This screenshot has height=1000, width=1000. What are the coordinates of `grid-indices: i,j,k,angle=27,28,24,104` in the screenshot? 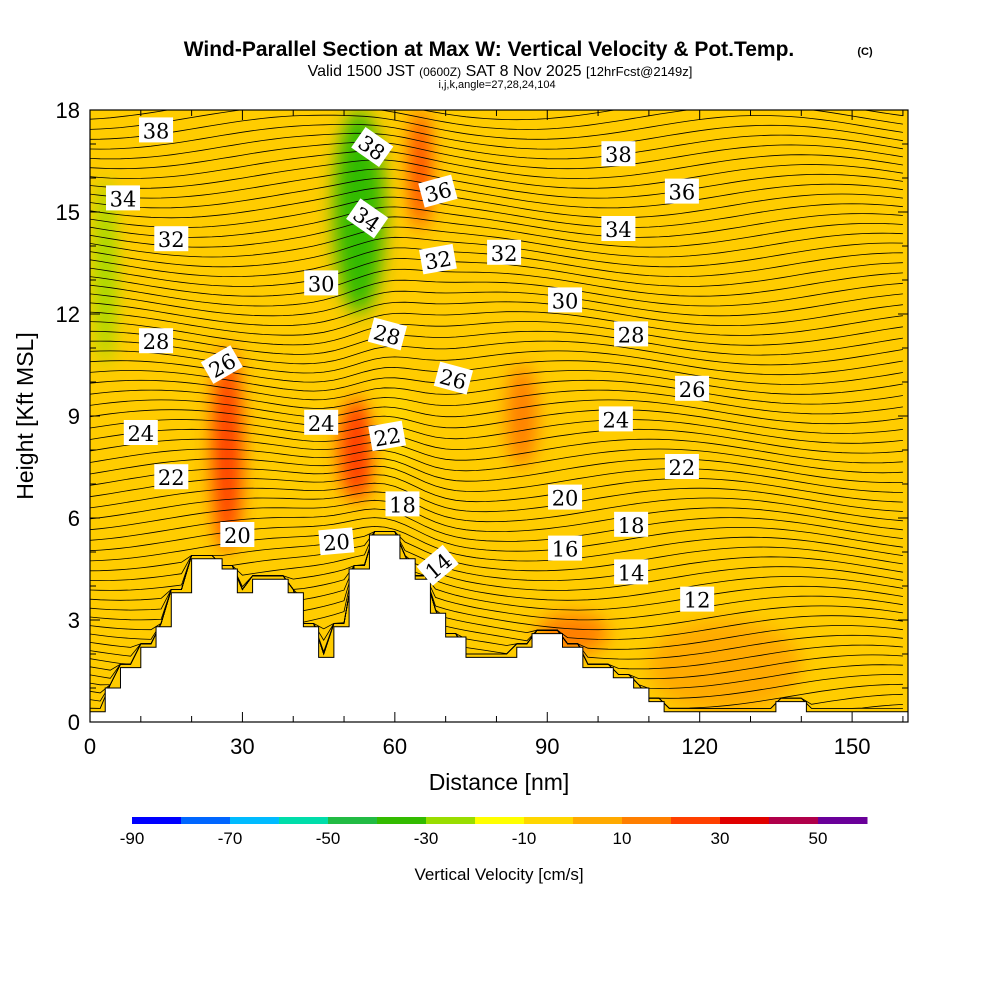 It's located at (496, 85).